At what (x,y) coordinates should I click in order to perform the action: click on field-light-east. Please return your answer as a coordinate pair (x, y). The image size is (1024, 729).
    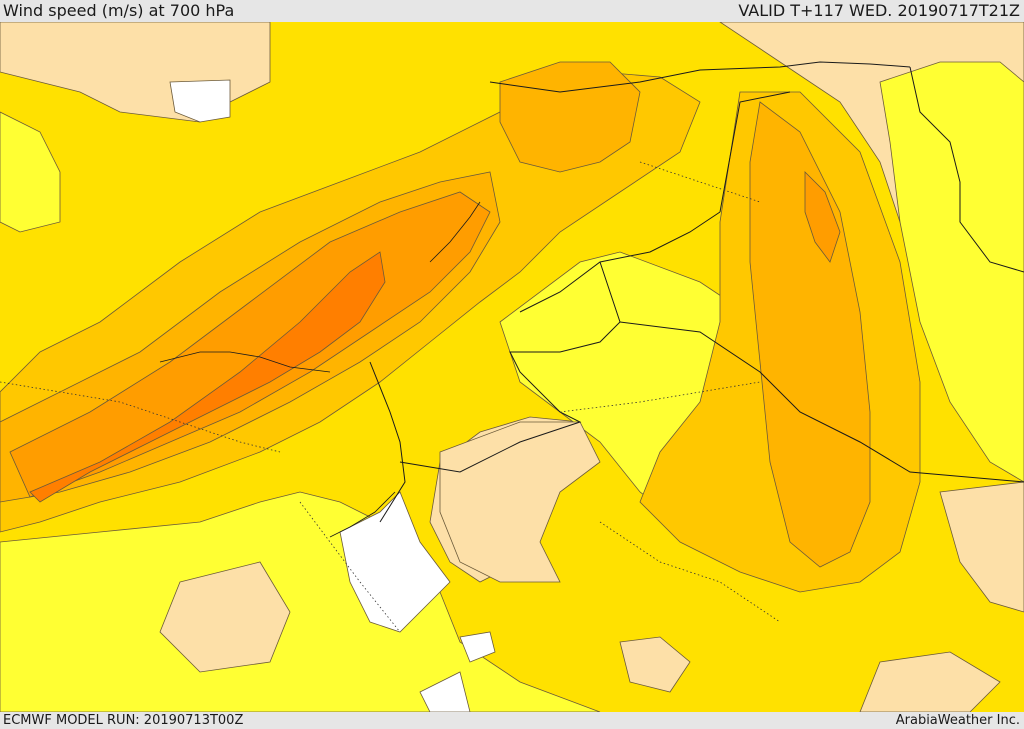
    Looking at the image, I should click on (981, 547).